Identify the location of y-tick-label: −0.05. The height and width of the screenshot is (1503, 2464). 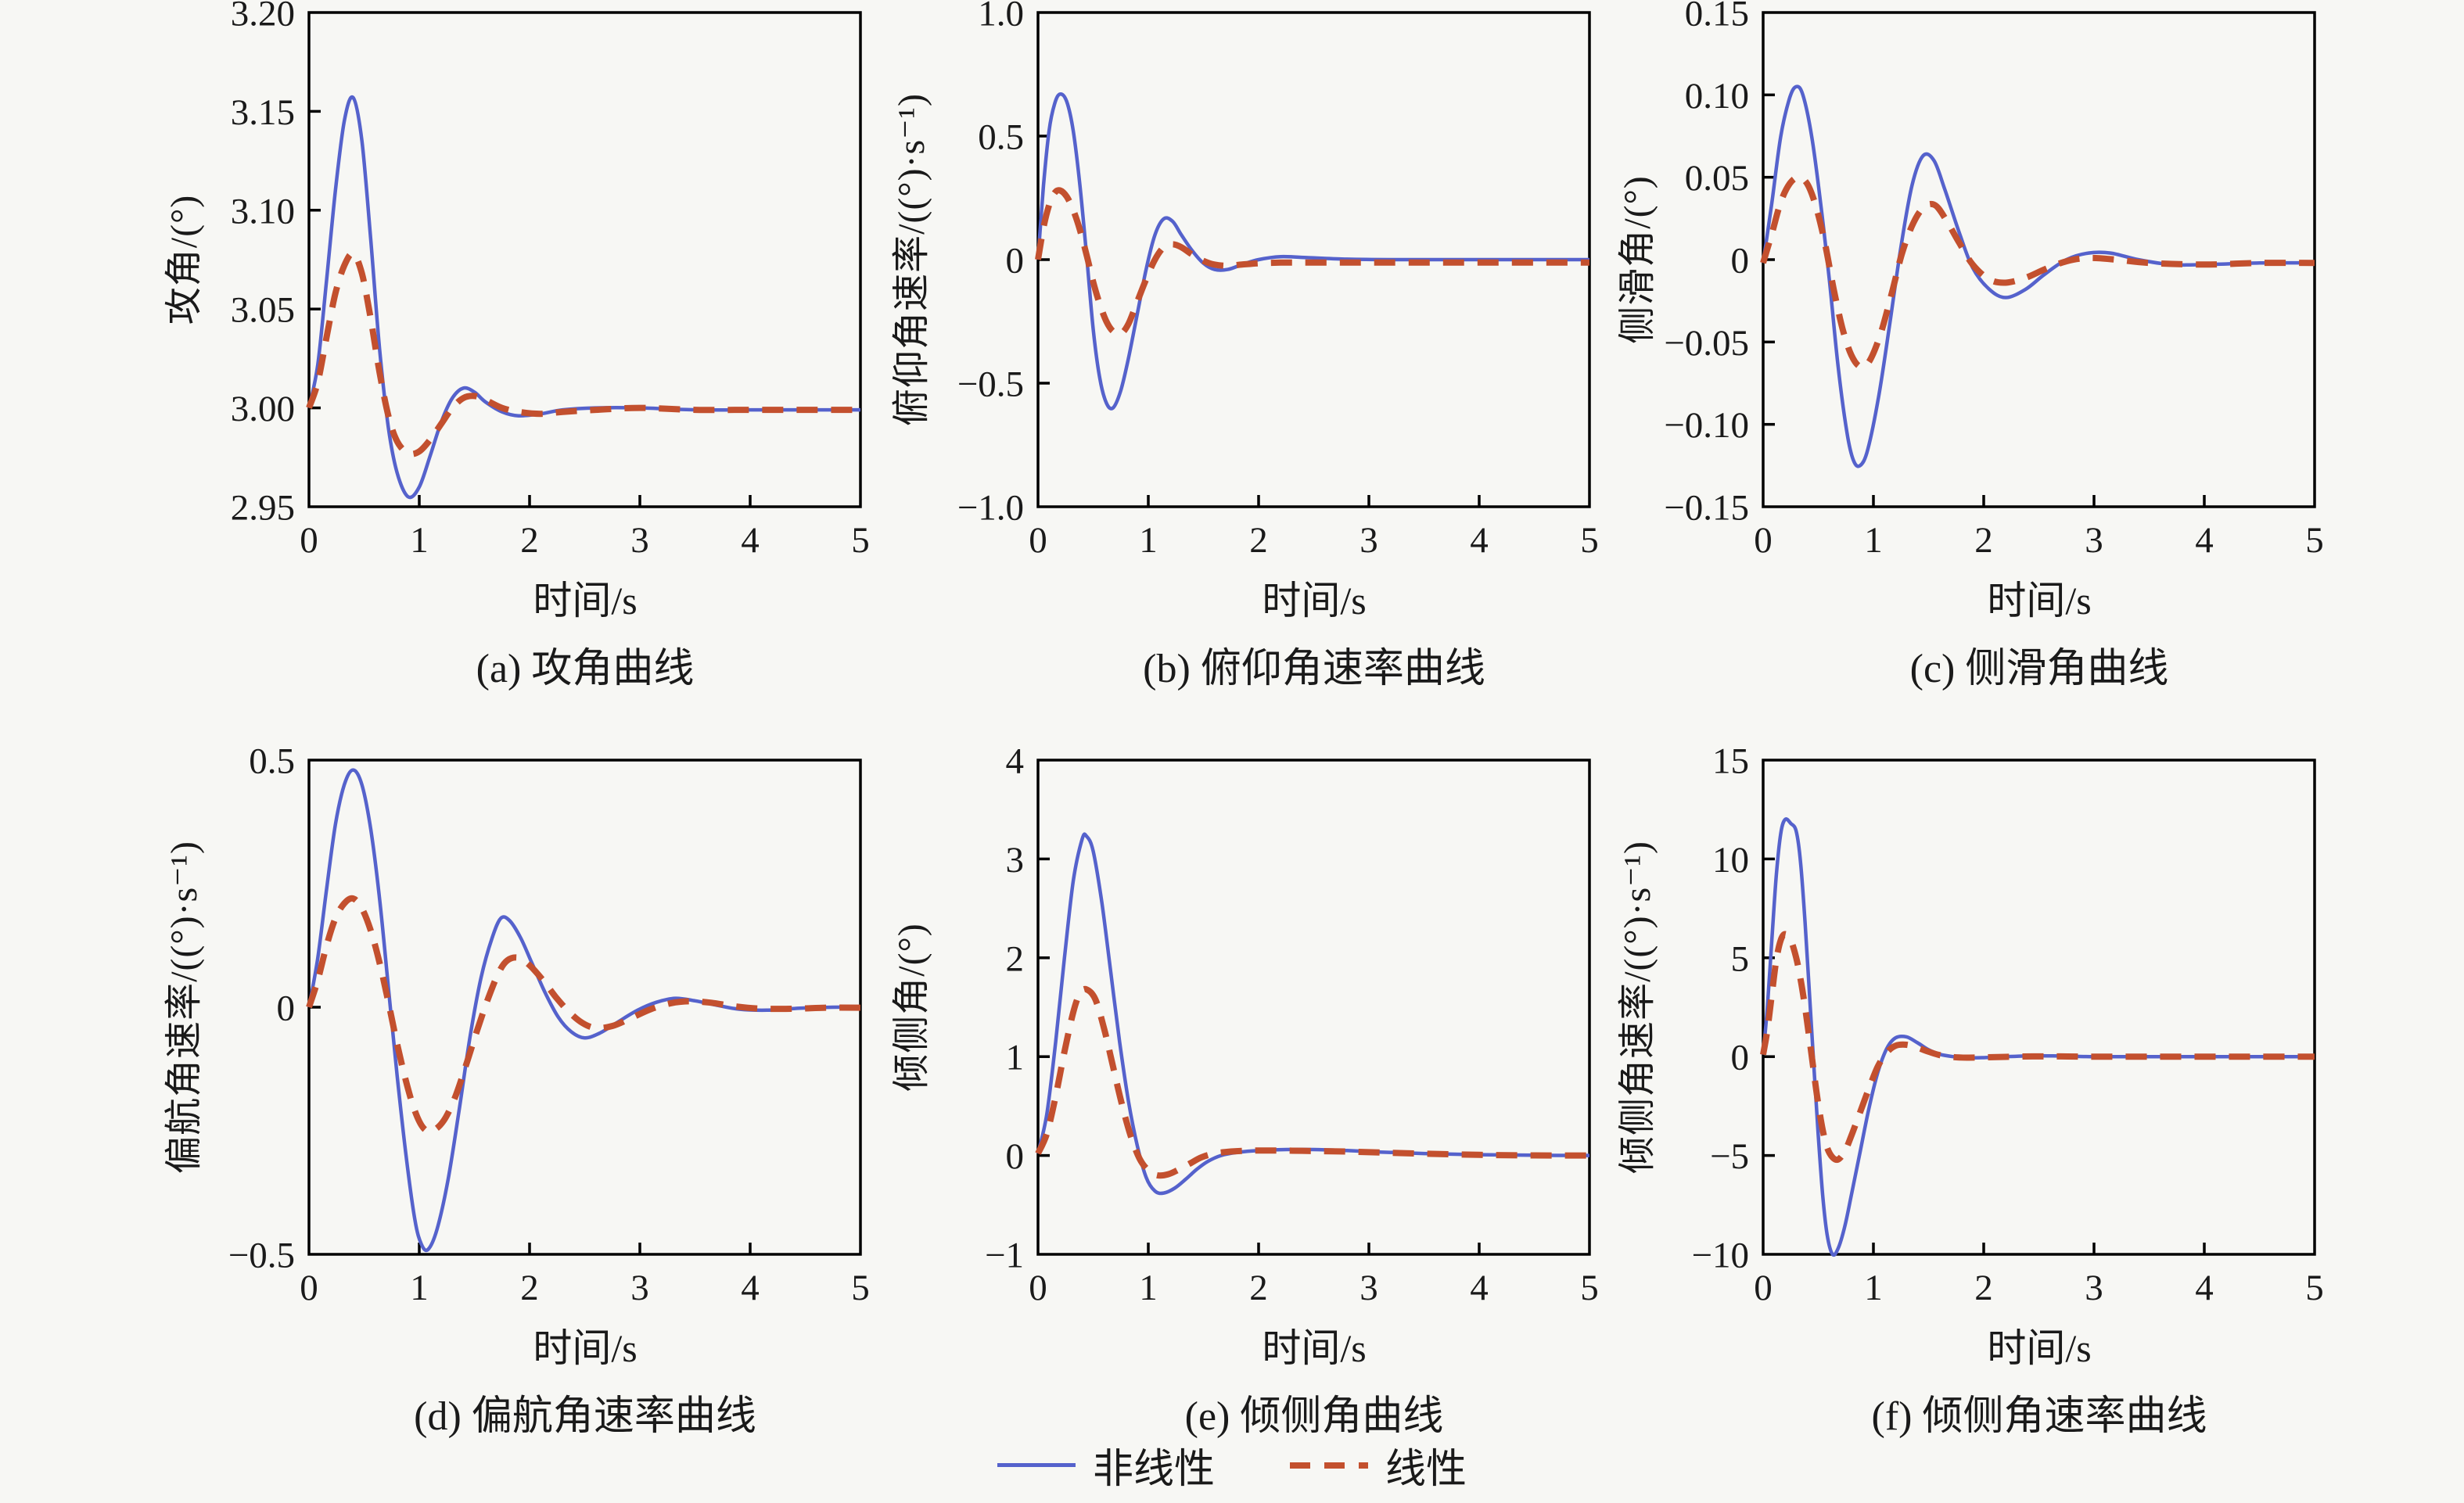
(1706, 343).